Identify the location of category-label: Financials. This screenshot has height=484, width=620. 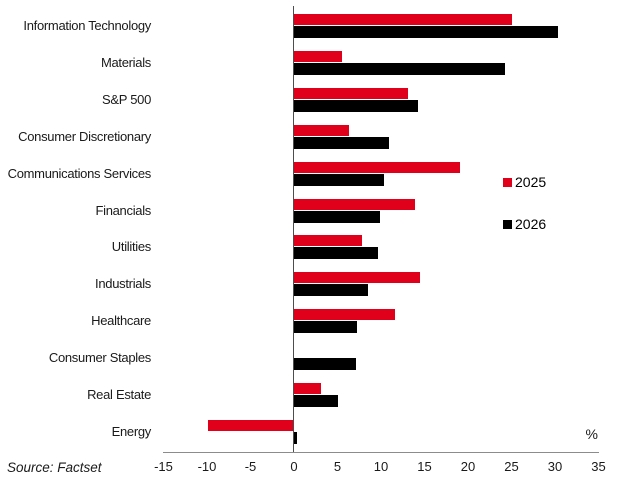
(123, 210).